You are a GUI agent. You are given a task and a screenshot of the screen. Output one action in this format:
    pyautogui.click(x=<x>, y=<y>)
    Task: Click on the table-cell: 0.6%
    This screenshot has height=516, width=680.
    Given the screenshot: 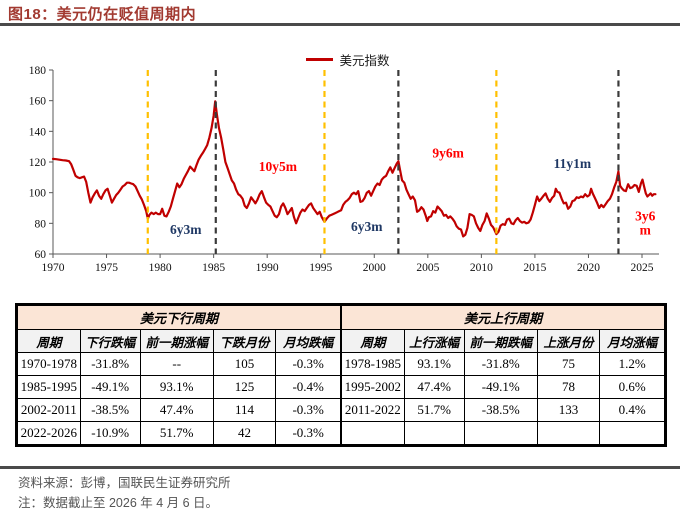 What is the action you would take?
    pyautogui.click(x=632, y=387)
    